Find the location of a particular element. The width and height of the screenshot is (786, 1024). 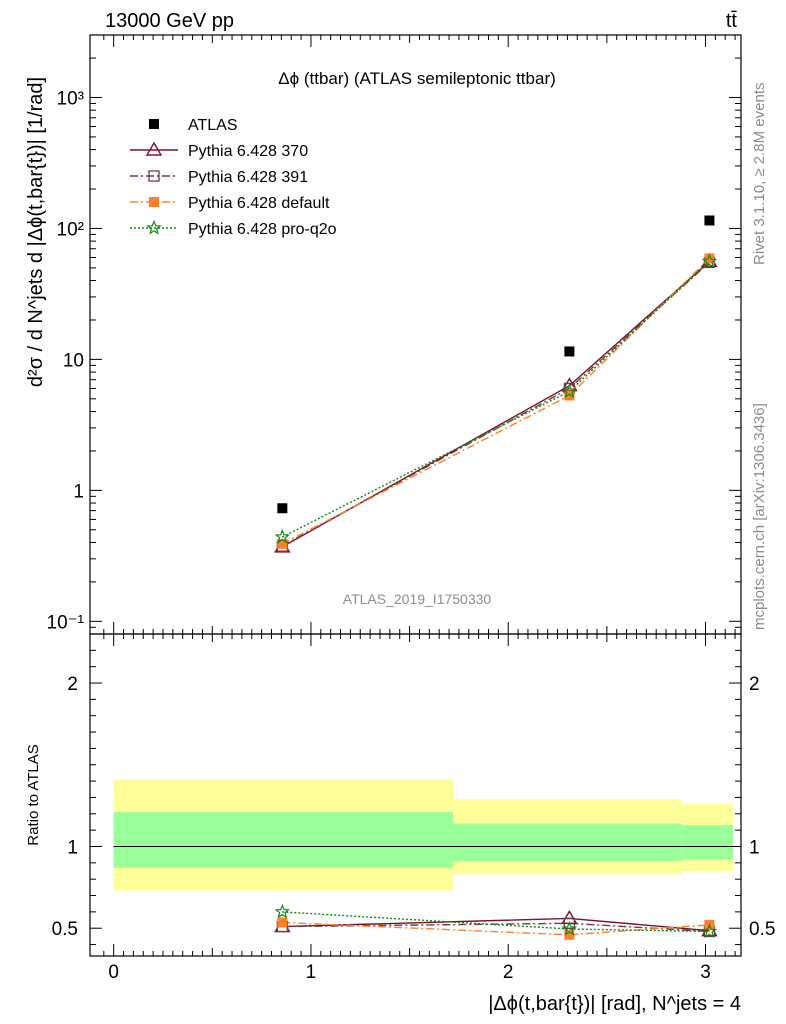

mcplots-label: mcplots.cern.ch [arXiv:1306.3436] is located at coordinates (759, 516).